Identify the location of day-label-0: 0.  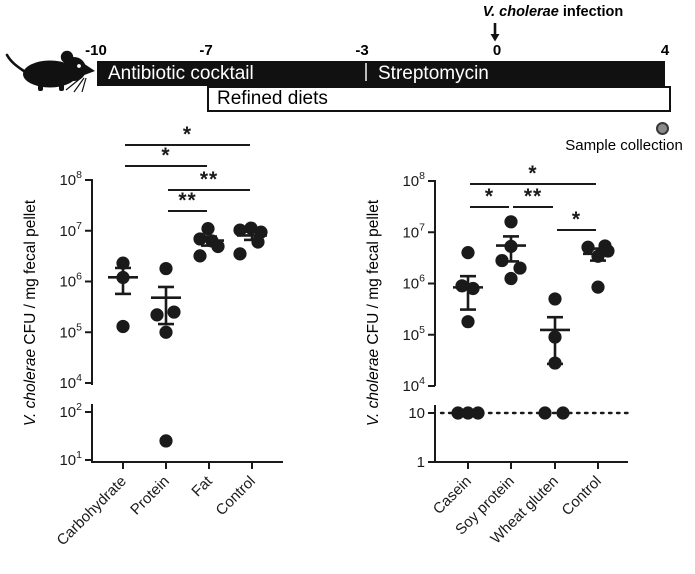
(497, 50).